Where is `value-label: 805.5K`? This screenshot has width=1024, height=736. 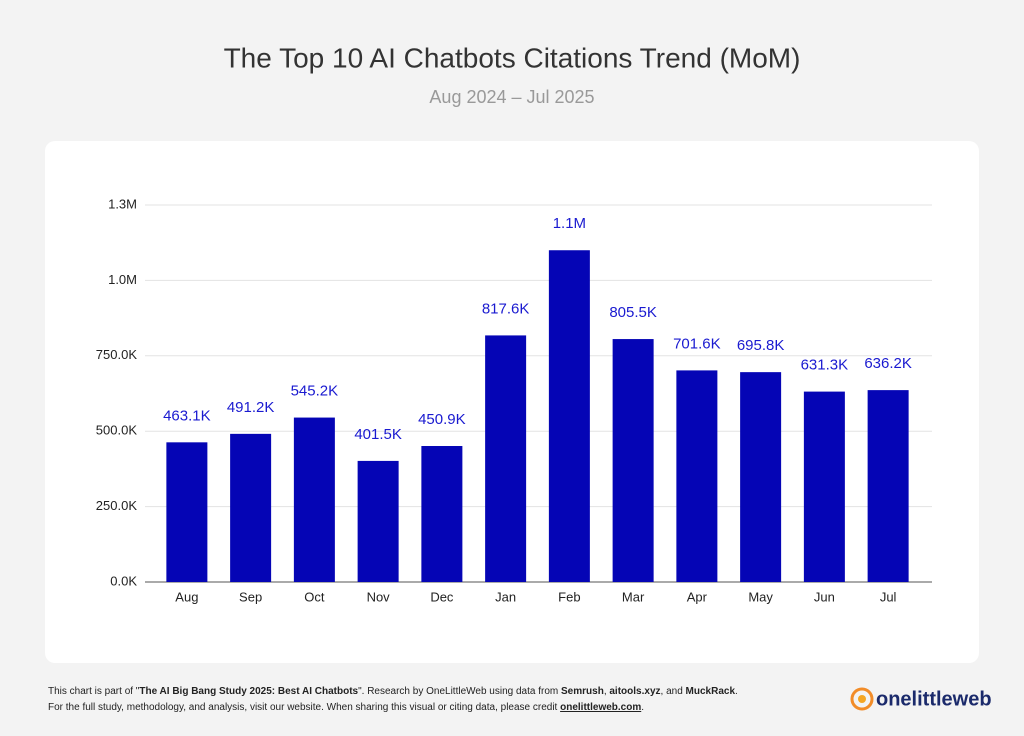 value-label: 805.5K is located at coordinates (633, 312).